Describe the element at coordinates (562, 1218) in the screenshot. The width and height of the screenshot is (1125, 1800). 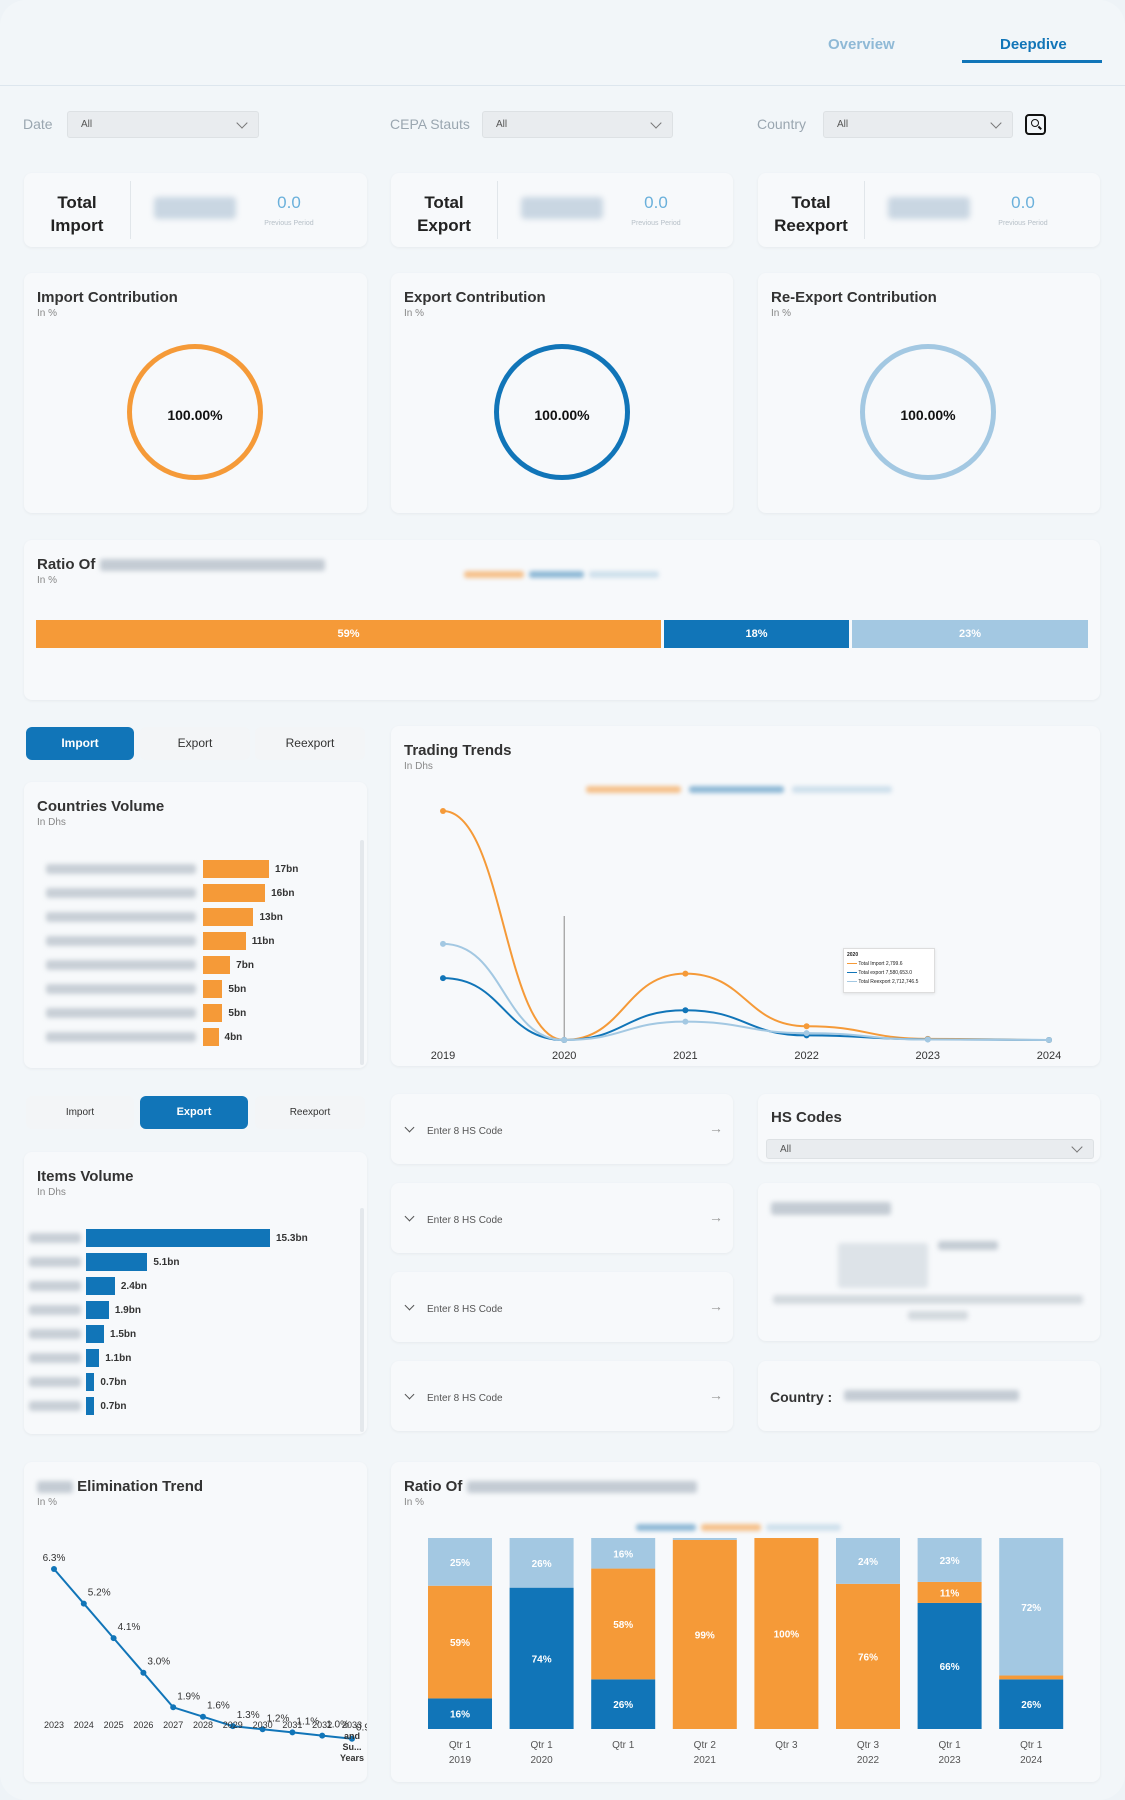
I see `hs-code-input-2: Enter 8 HS Code →` at that location.